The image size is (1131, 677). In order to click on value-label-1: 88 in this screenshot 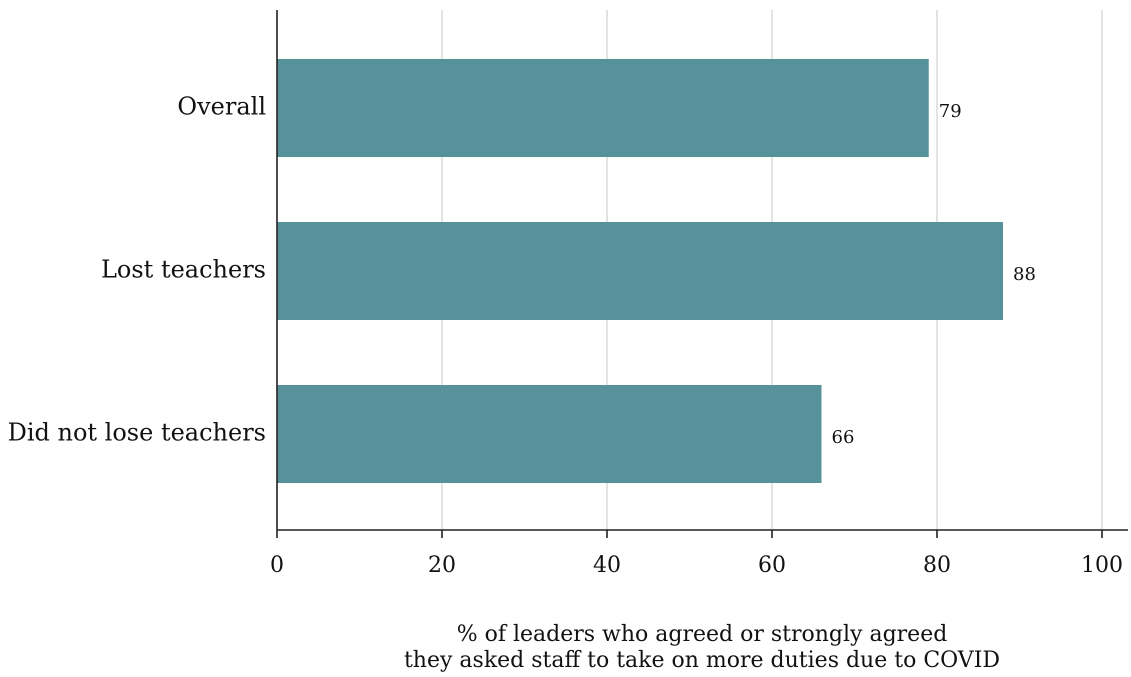, I will do `click(1024, 274)`.